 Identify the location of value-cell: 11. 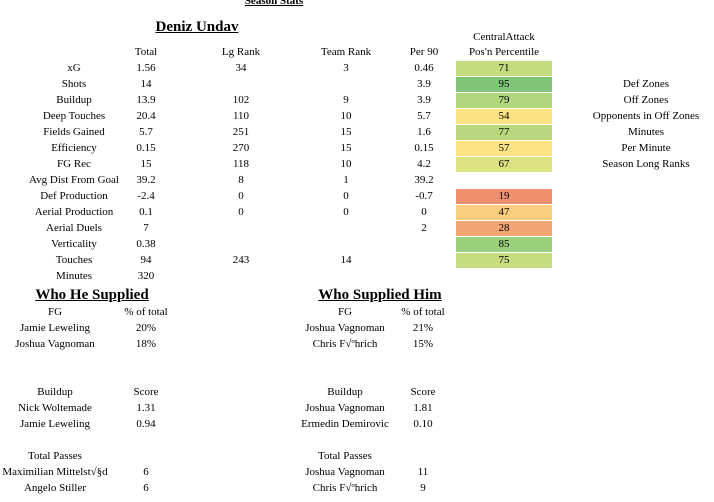
(423, 472).